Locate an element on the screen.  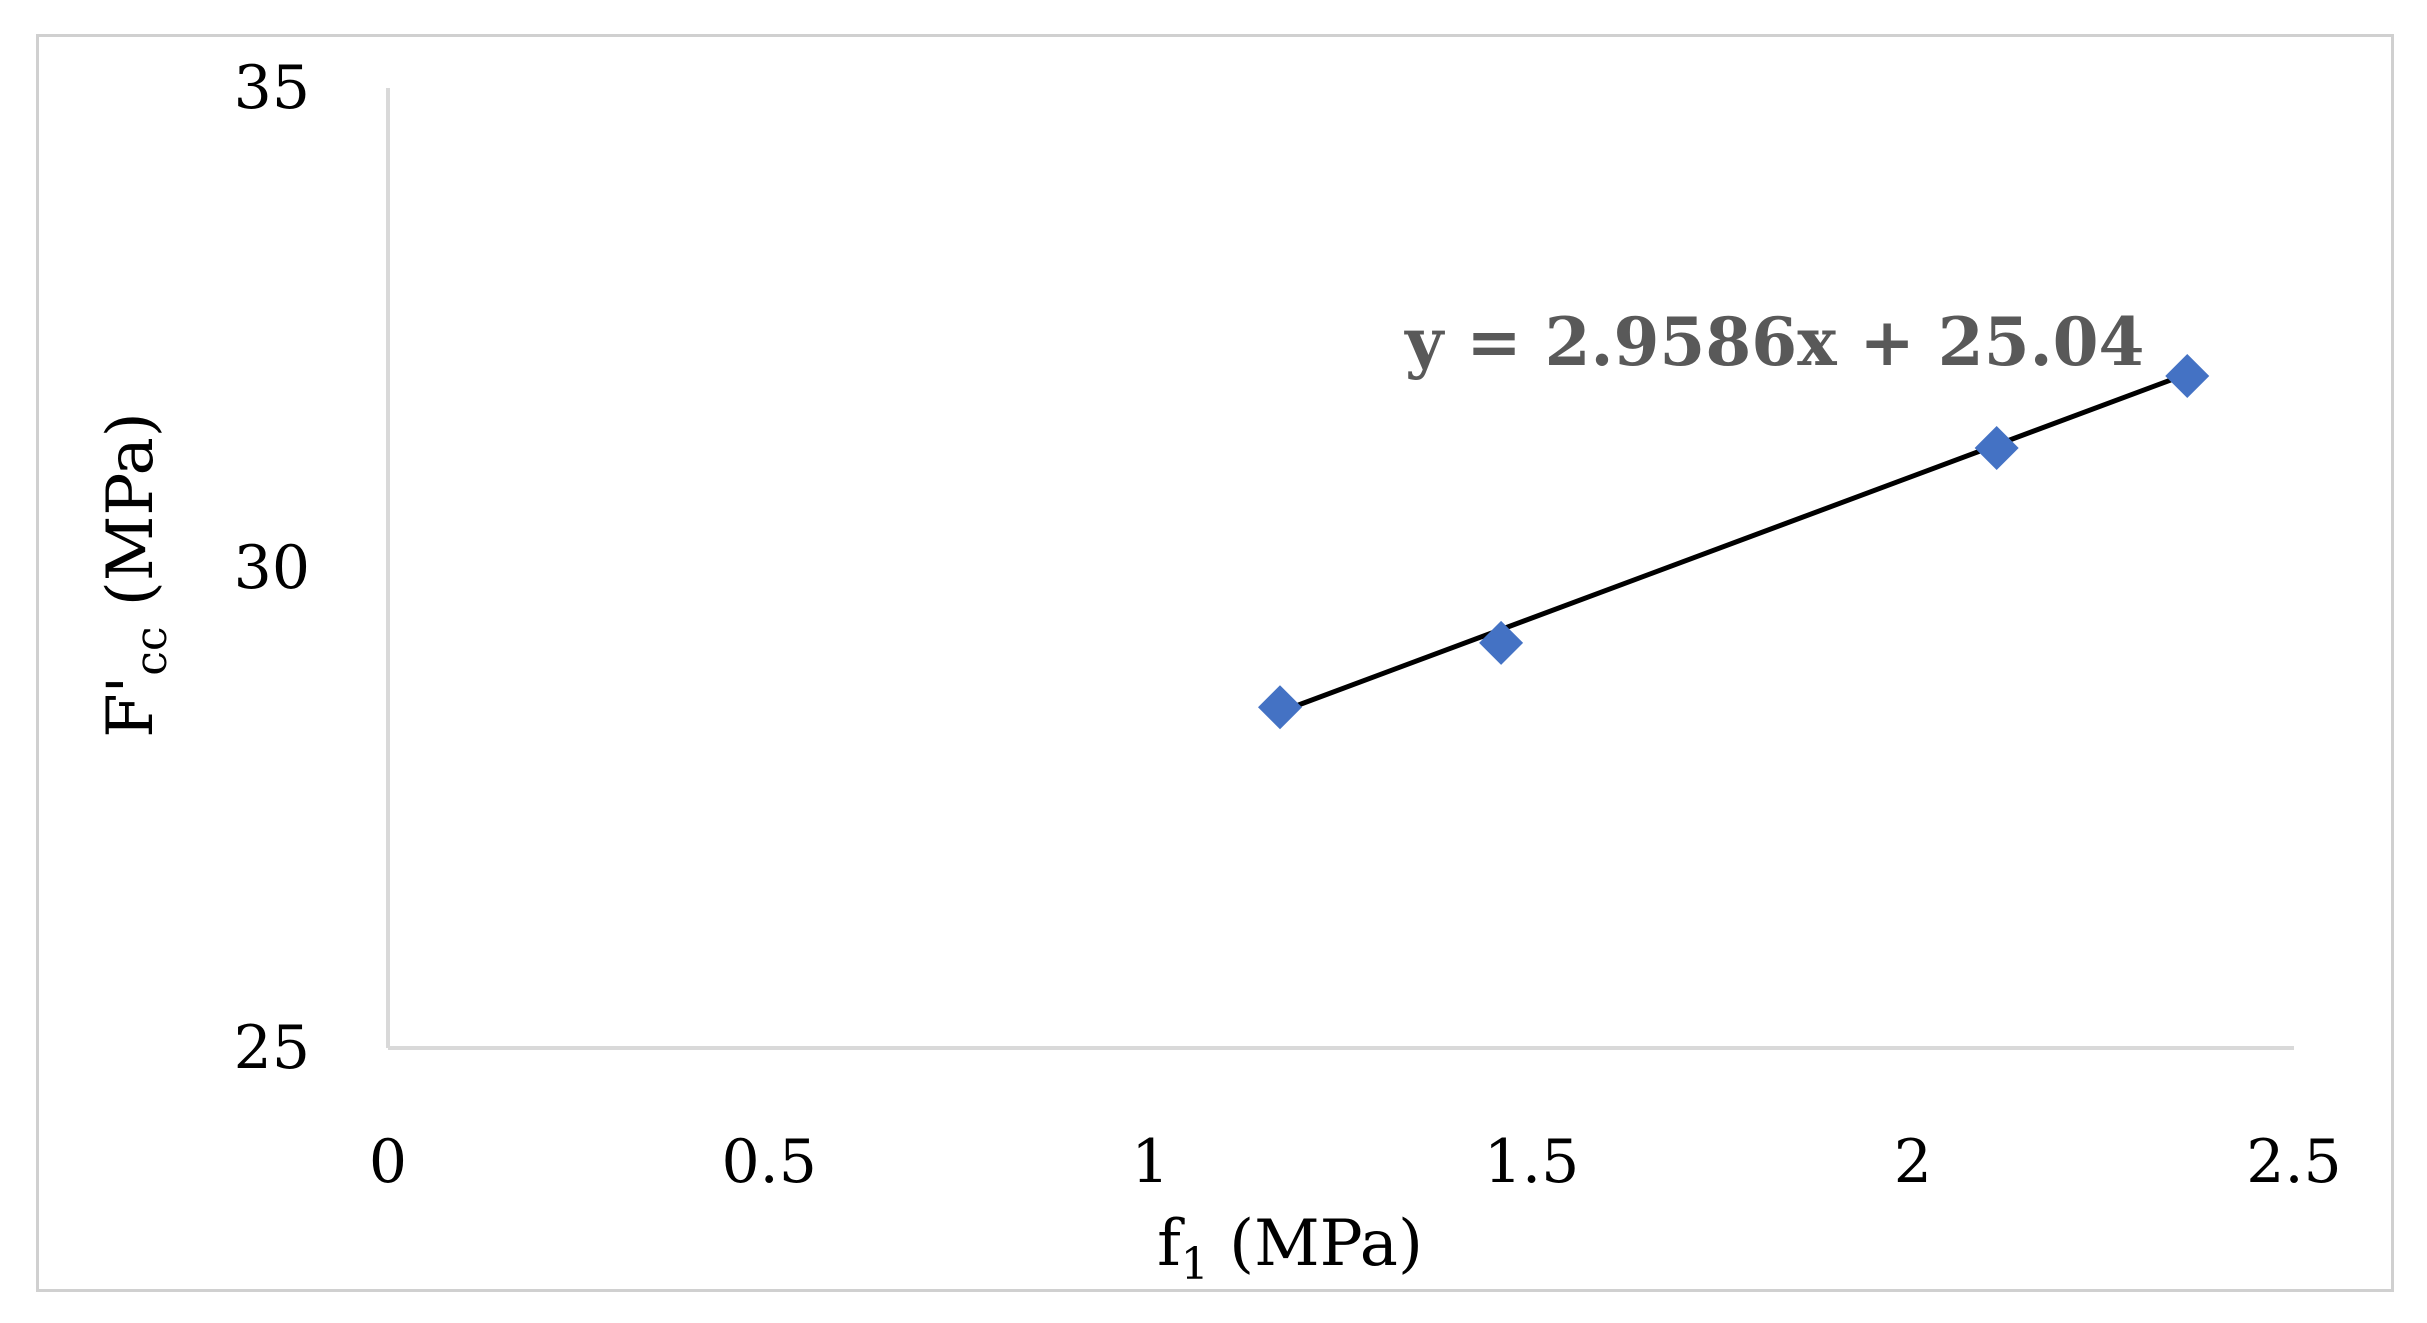
y-tick-label: 25 is located at coordinates (272, 1048).